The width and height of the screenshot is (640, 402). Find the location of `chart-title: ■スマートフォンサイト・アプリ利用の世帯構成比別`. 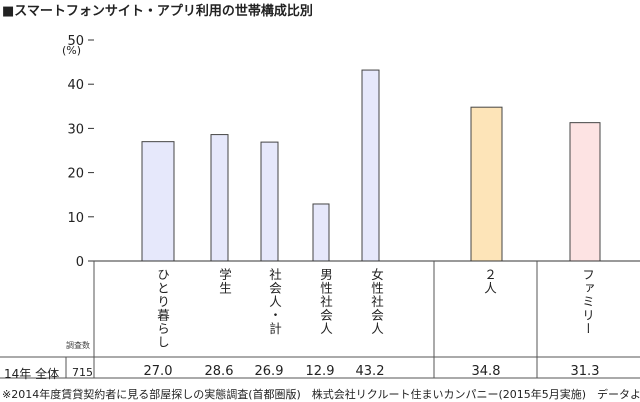

chart-title: ■スマートフォンサイト・アプリ利用の世帯構成比別 is located at coordinates (157, 11).